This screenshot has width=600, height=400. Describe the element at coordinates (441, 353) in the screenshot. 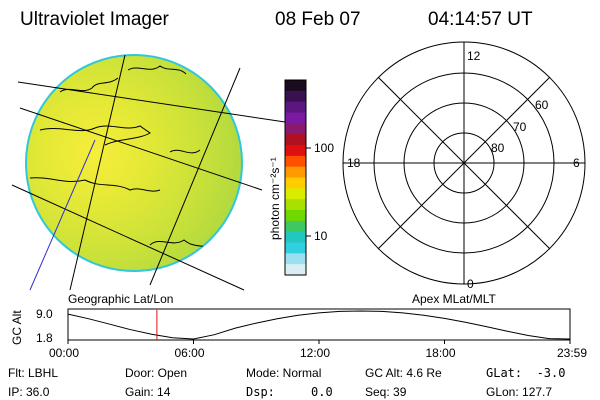

I see `altitude-x-tick-label: 18:00` at that location.